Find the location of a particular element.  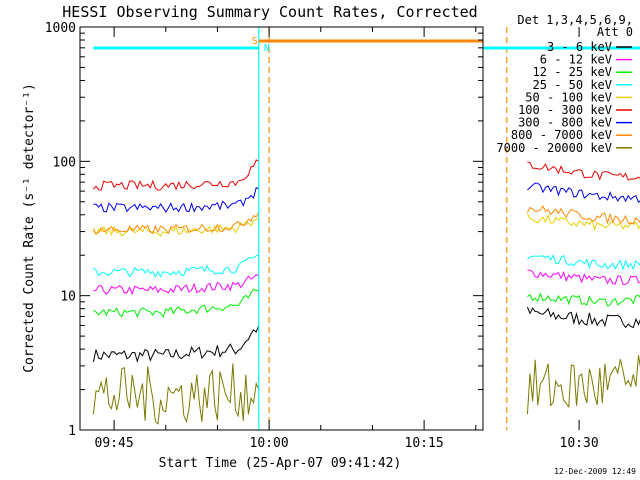

legend-label-7: 800 - 7000 keV is located at coordinates (561, 135).